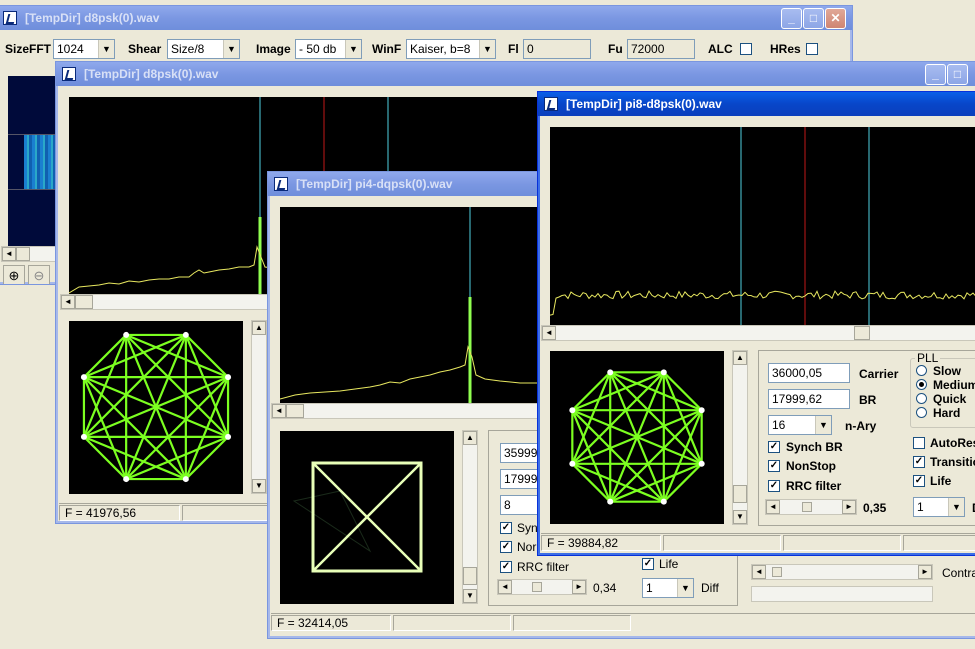 This screenshot has width=975, height=649. What do you see at coordinates (367, 517) in the screenshot?
I see `constellation-diagonal` at bounding box center [367, 517].